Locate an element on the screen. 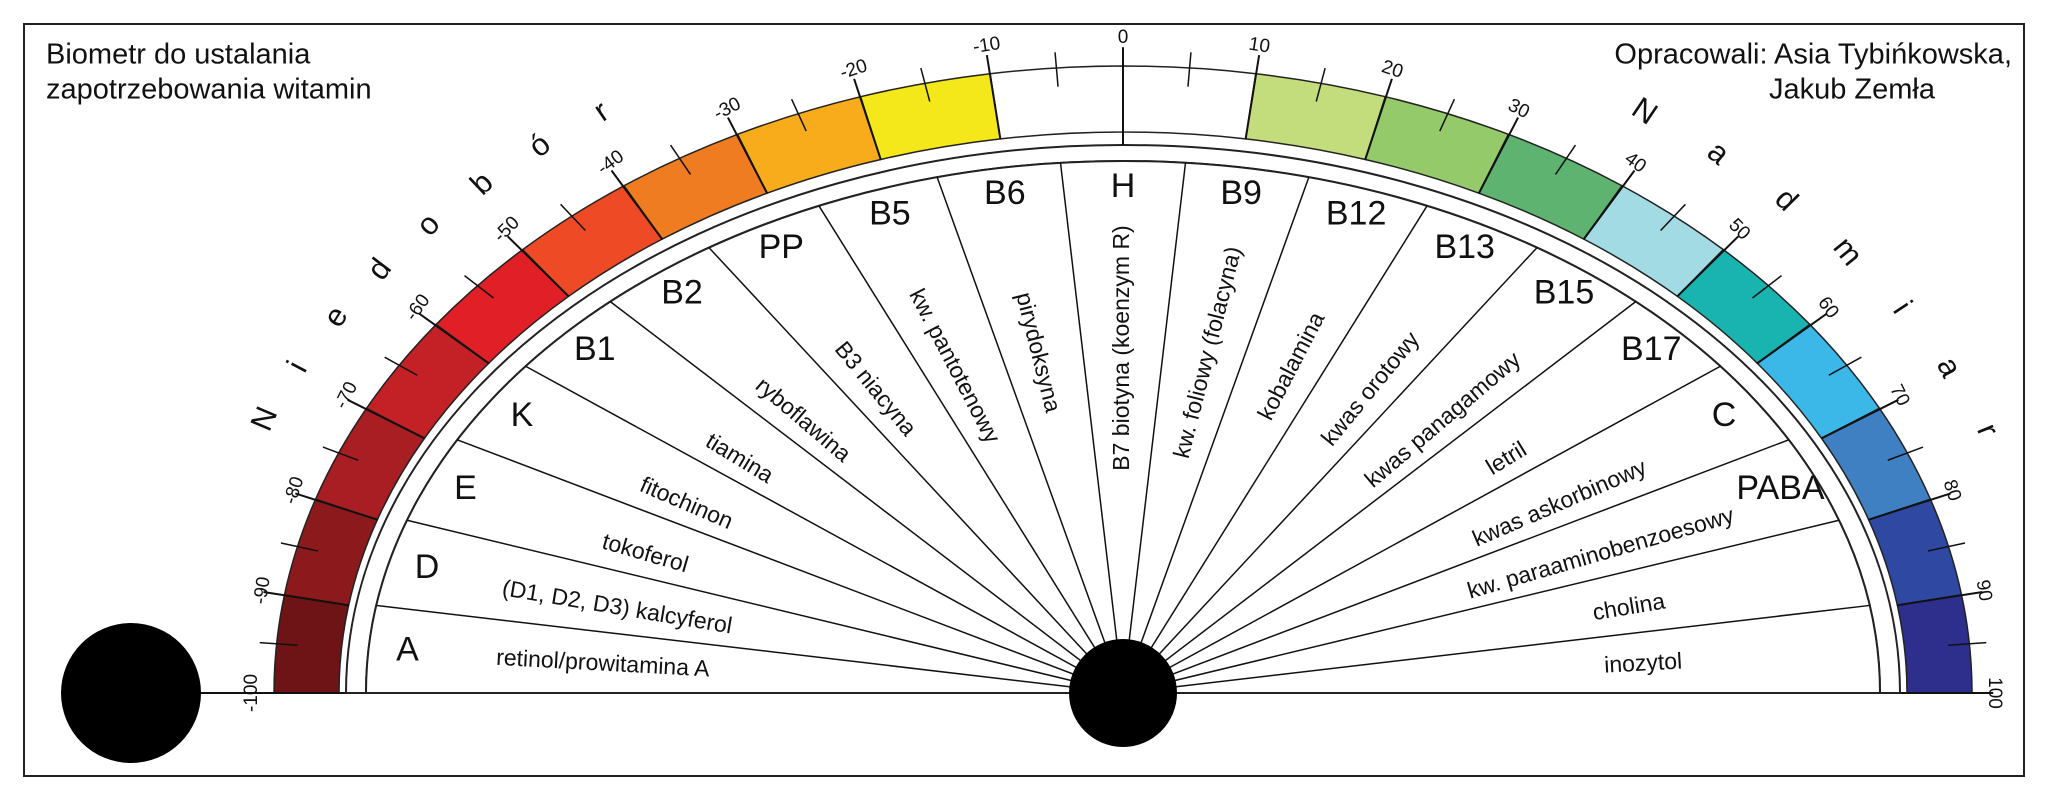 The image size is (2048, 797). vitamin-name: inozytol is located at coordinates (1642, 662).